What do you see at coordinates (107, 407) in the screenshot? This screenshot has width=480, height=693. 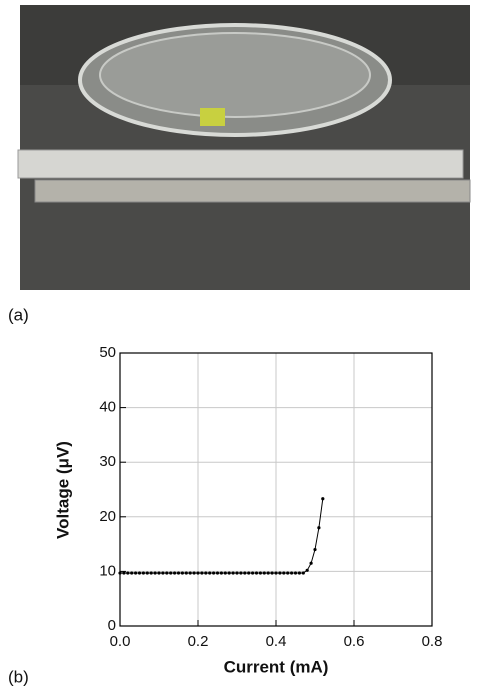 I see `y-tick-label: 40` at bounding box center [107, 407].